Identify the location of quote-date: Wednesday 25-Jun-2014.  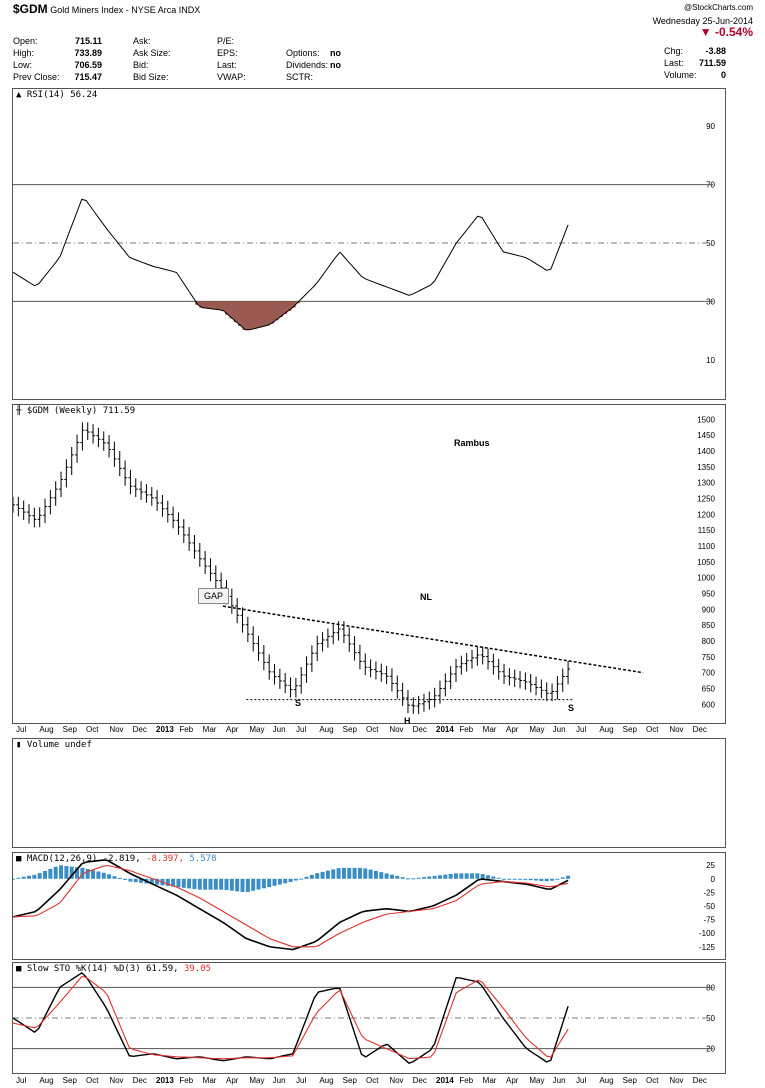
(702, 21).